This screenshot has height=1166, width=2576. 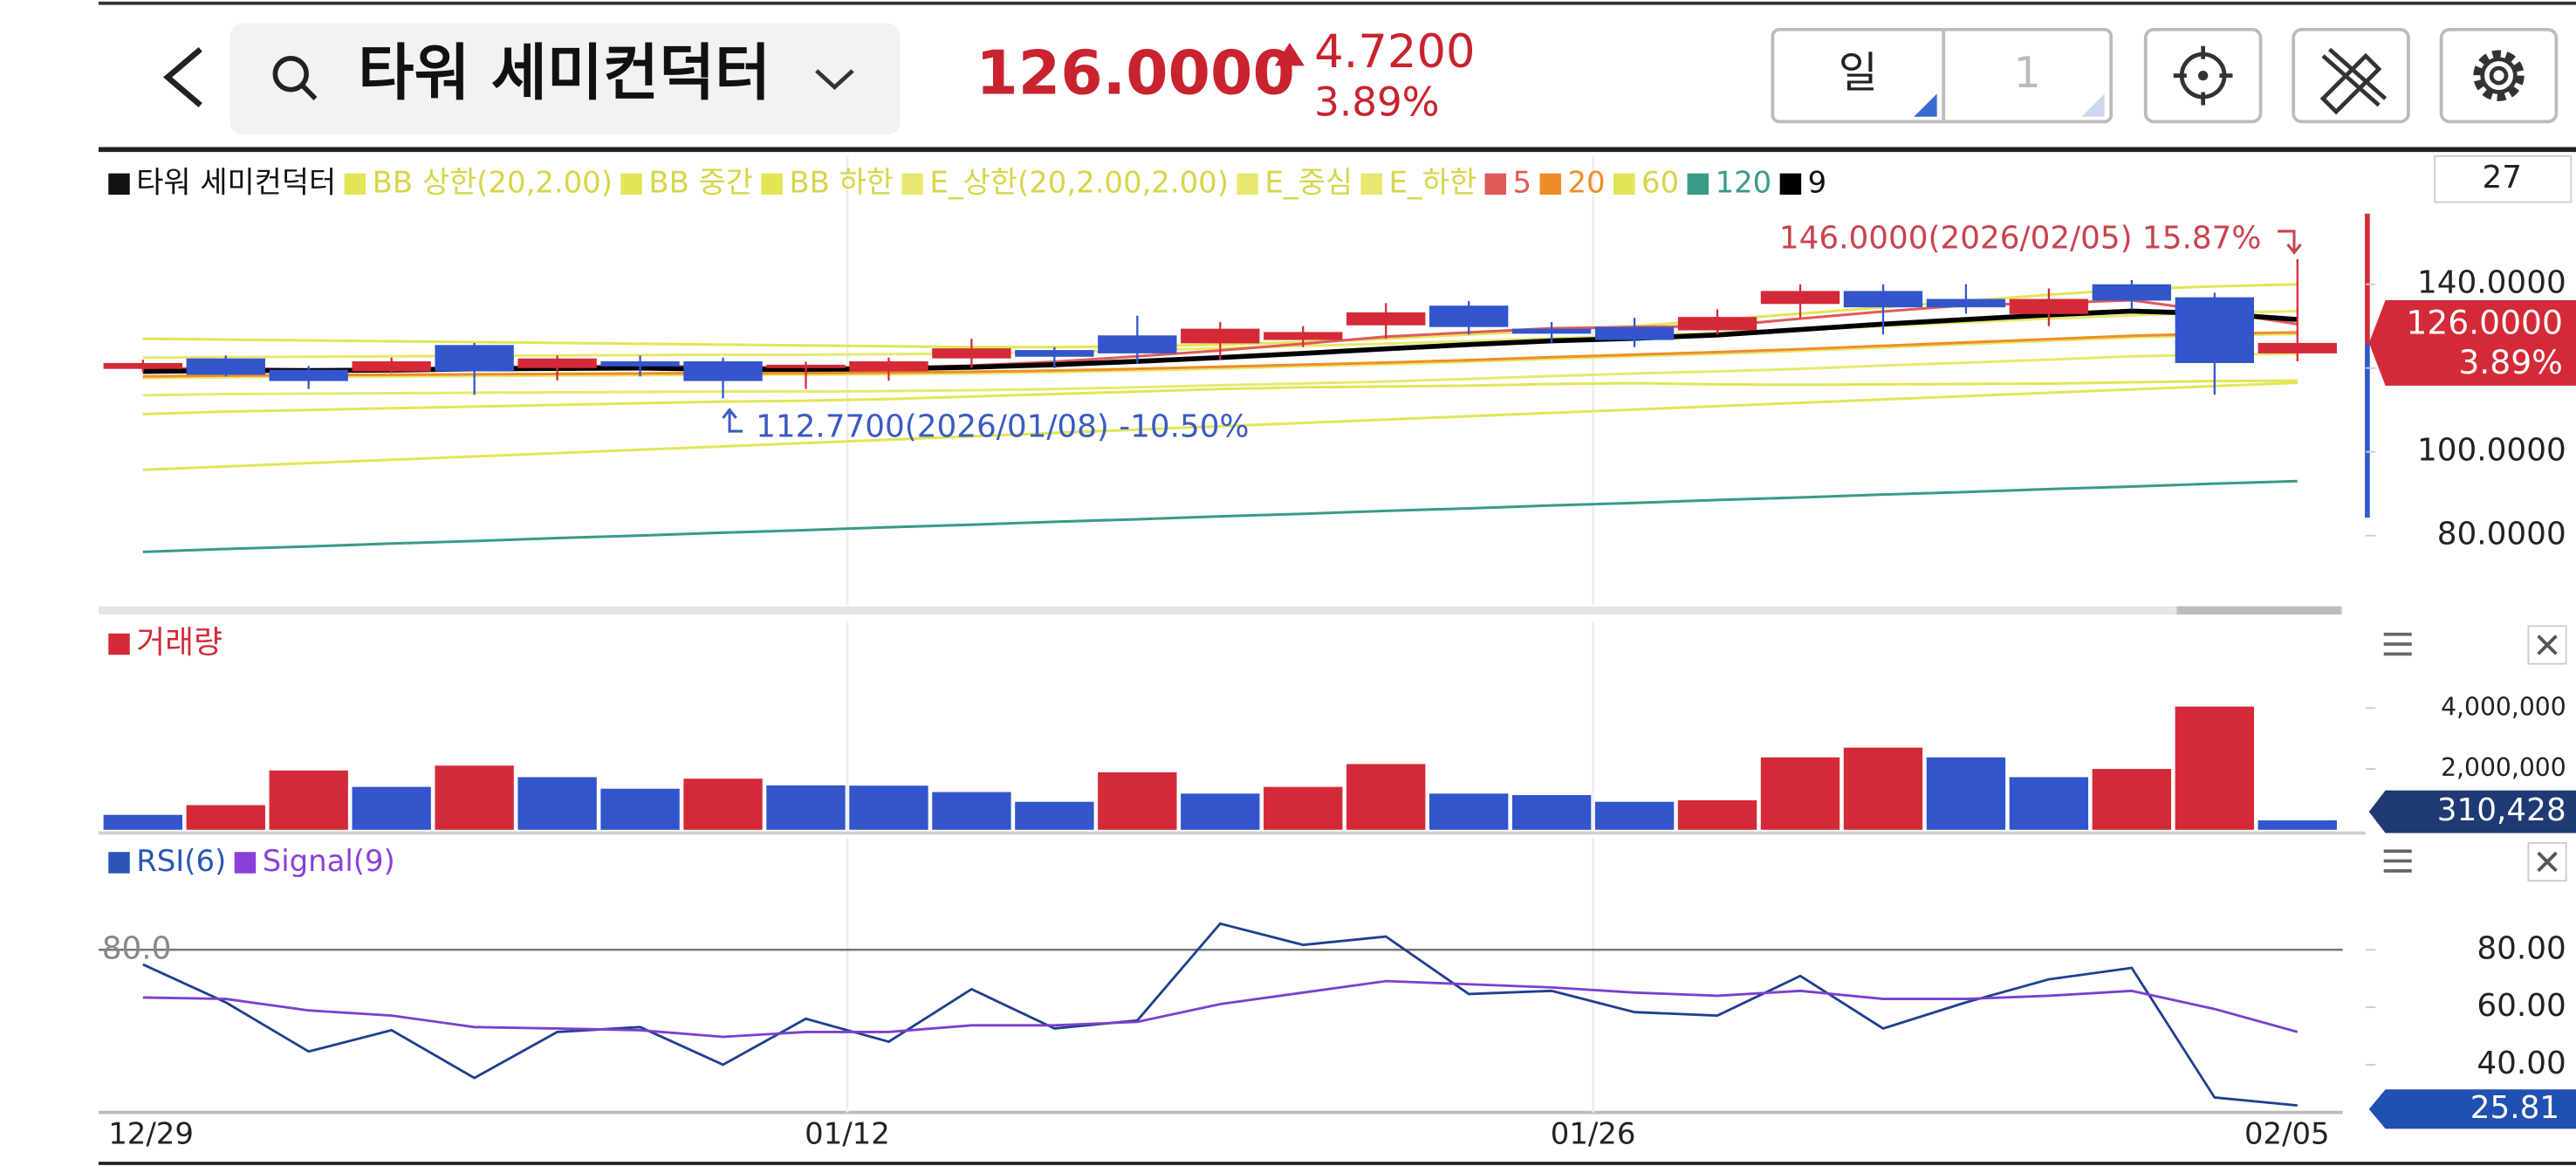 What do you see at coordinates (181, 861) in the screenshot?
I see `legend-label: RSI(6)` at bounding box center [181, 861].